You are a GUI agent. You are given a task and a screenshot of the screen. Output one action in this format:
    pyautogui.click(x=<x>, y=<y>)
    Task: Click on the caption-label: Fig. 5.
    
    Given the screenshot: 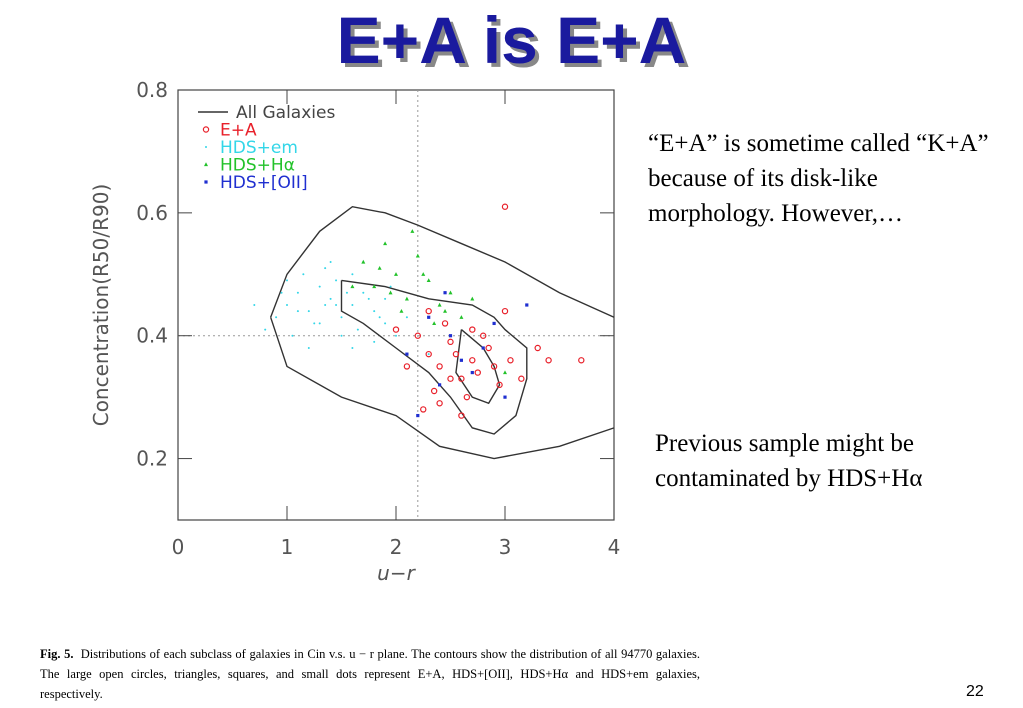 What is the action you would take?
    pyautogui.click(x=57, y=654)
    